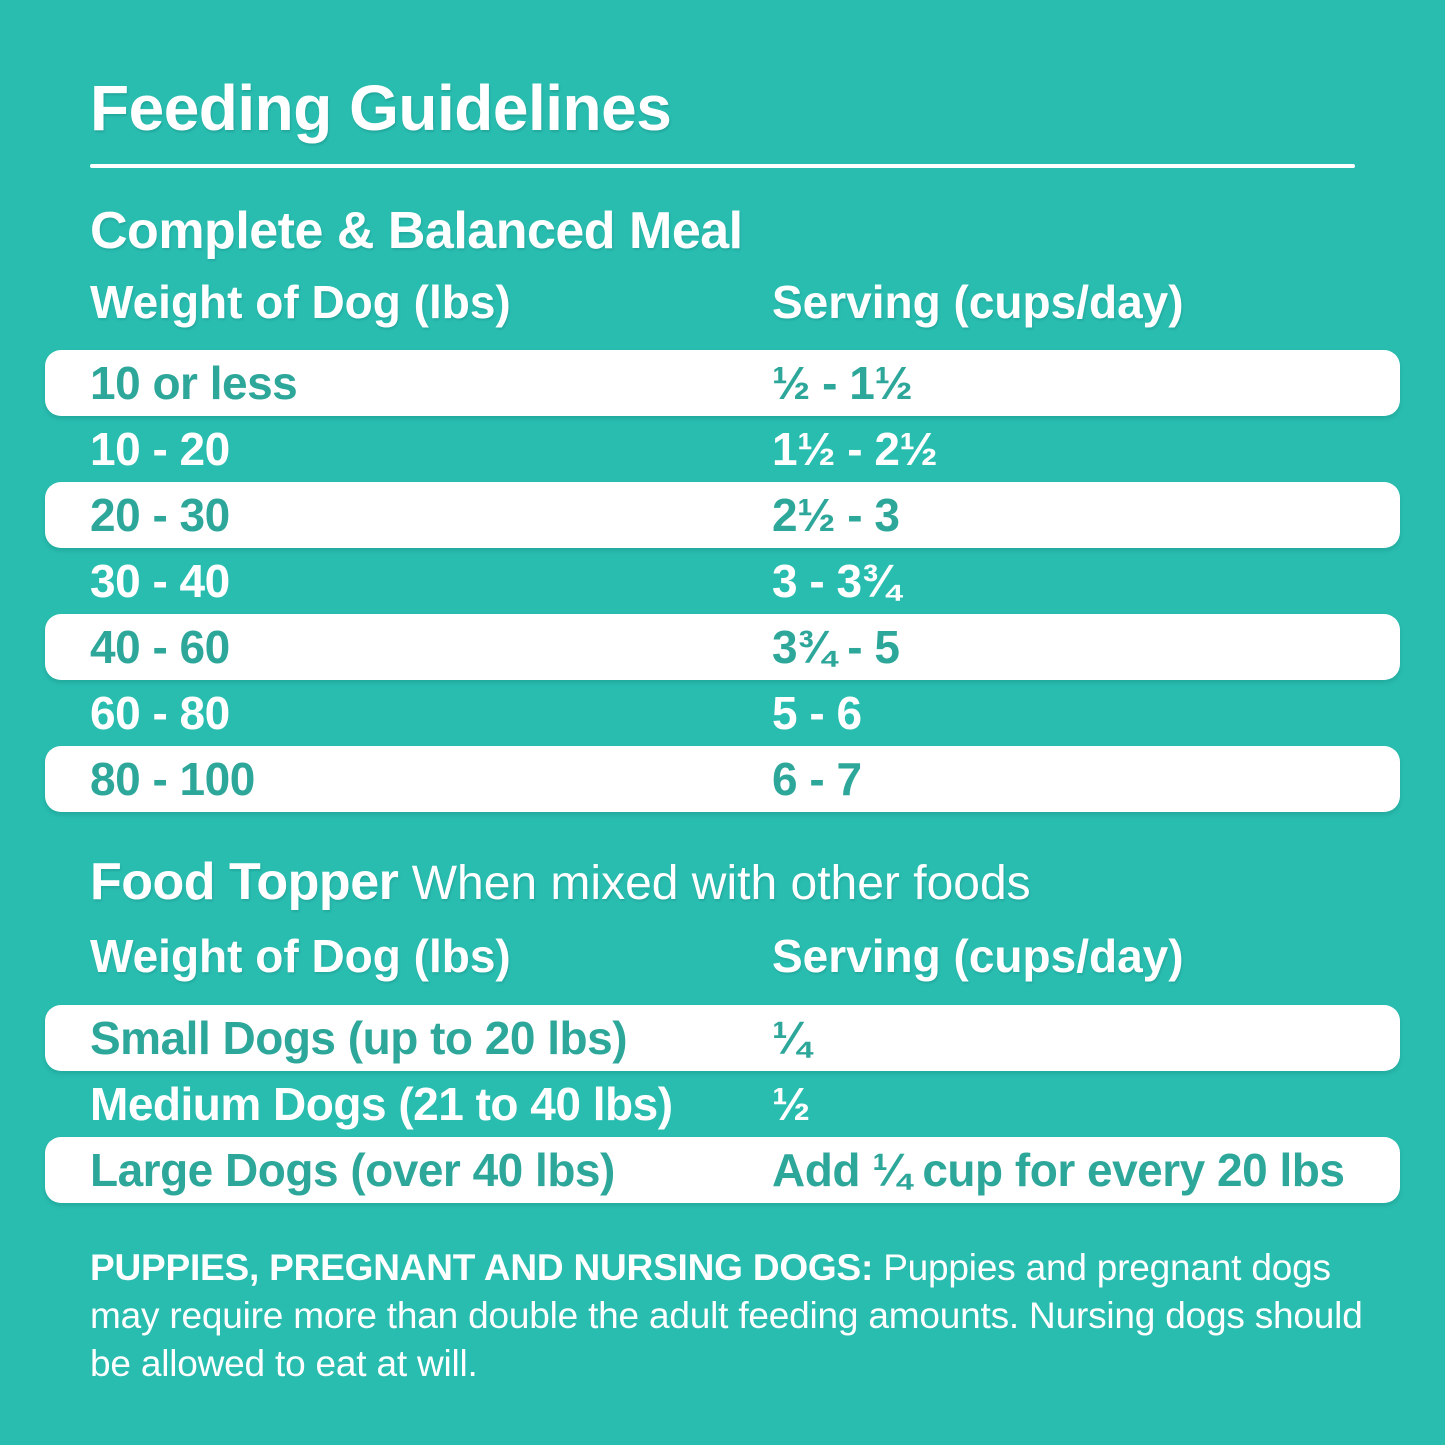 This screenshot has width=1445, height=1445. I want to click on meal-weight-column-header: Weight of Dog (lbs), so click(300, 302).